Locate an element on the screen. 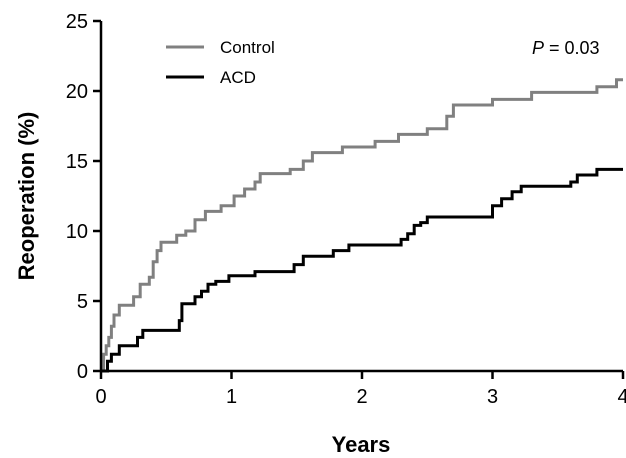 The width and height of the screenshot is (626, 458). x-tick-label: 4 is located at coordinates (621, 397).